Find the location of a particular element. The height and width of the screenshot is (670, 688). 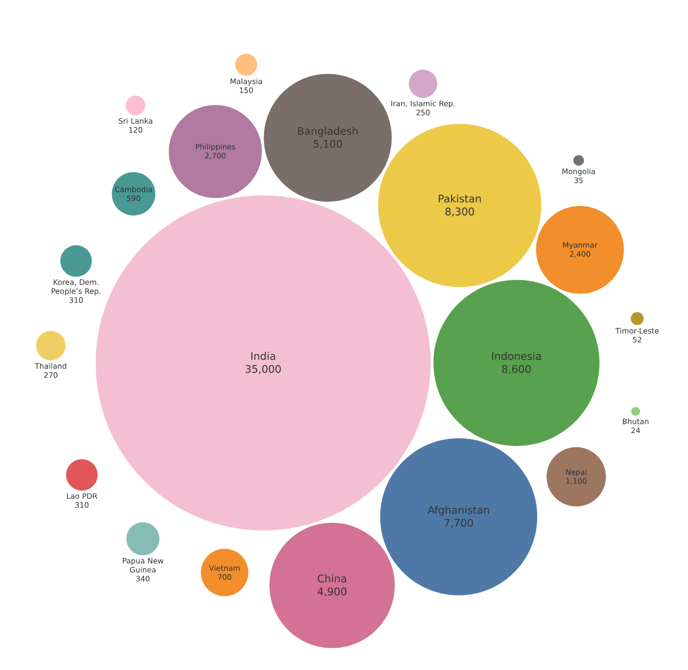

data-label: 7,700 is located at coordinates (458, 523).